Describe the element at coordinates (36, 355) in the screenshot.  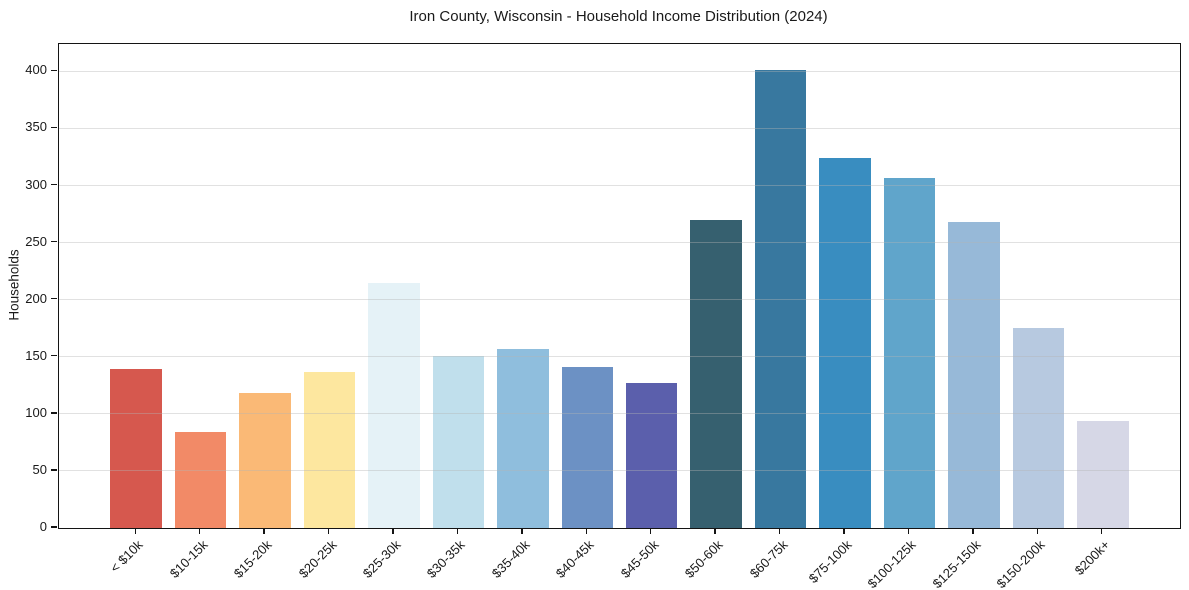
I see `y-tick-label: 150` at that location.